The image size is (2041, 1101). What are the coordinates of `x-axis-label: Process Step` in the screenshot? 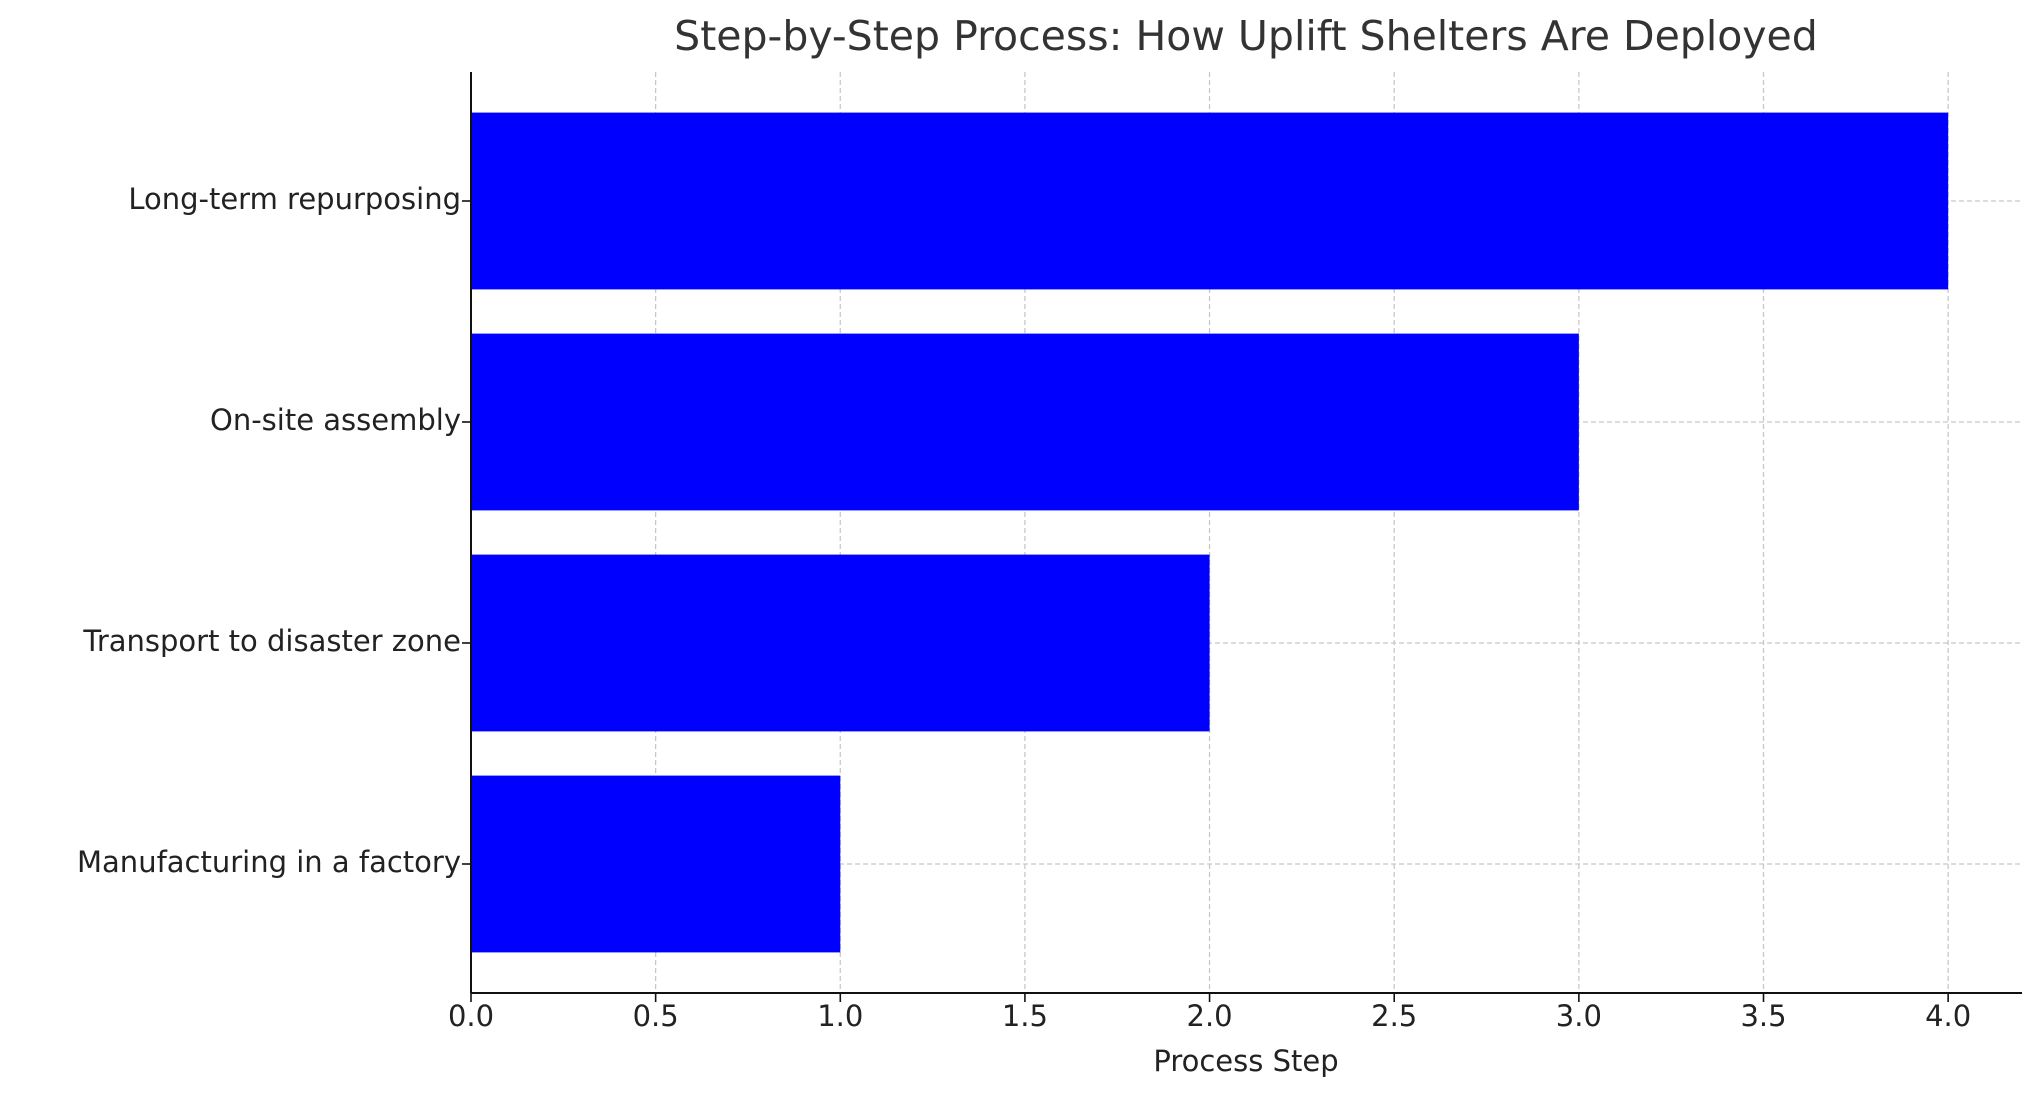 It's located at (1245, 1061).